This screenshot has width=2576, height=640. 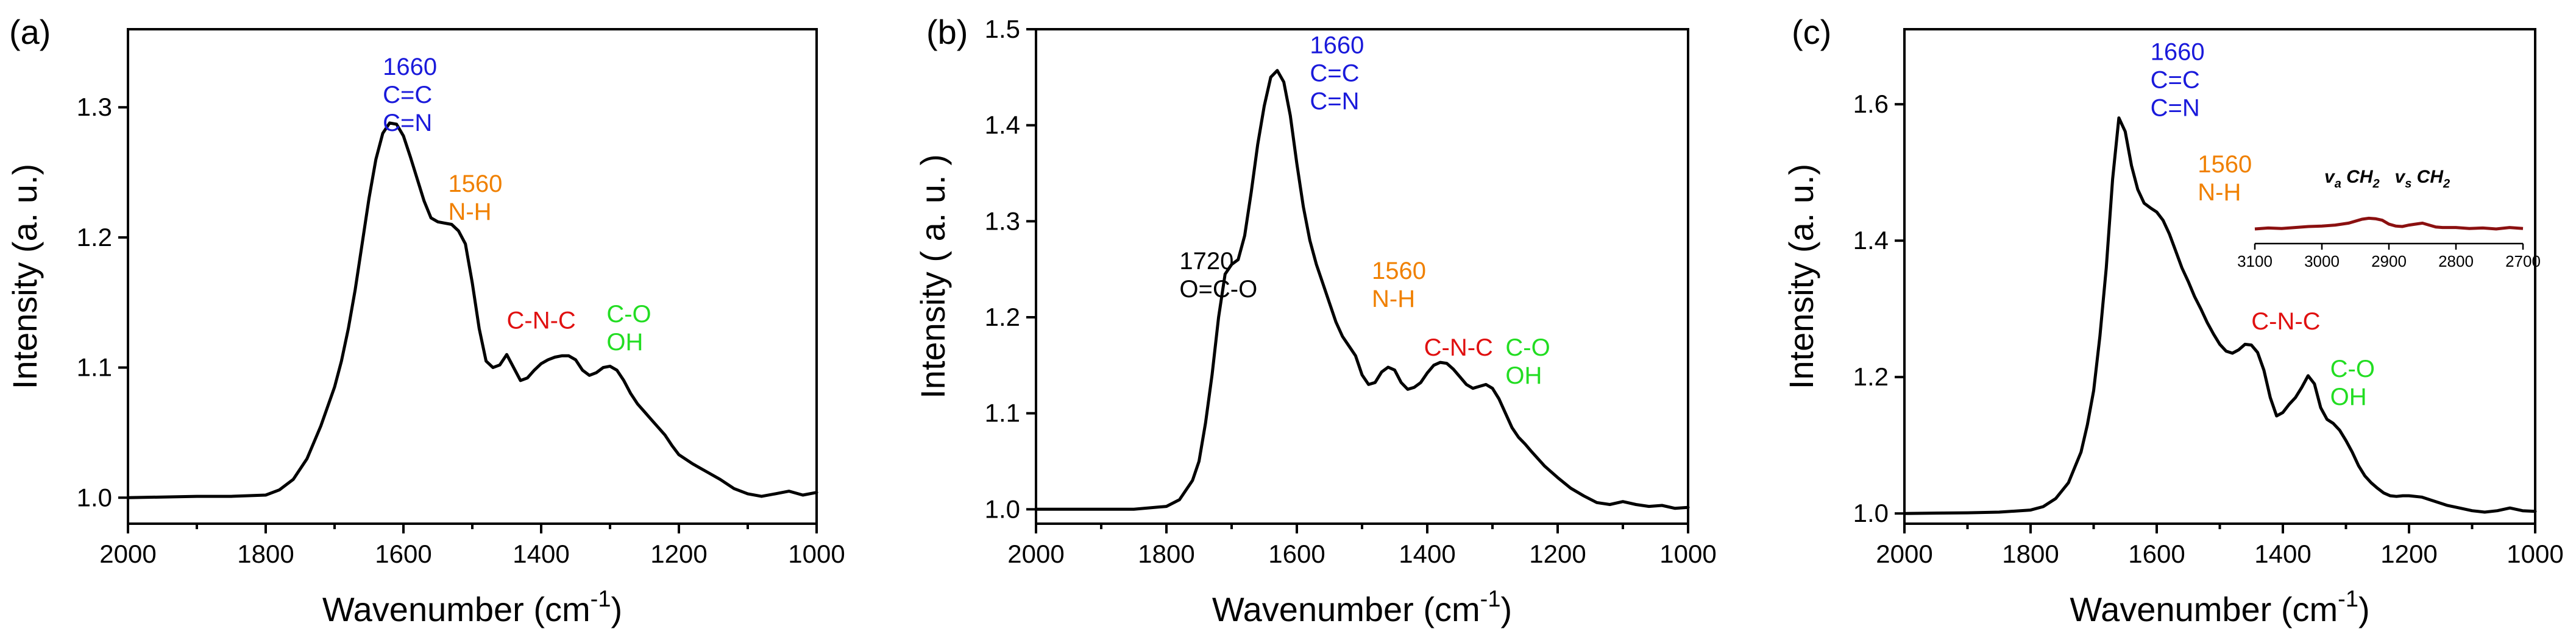 I want to click on y-tick-label: 1.4, so click(x=1003, y=125).